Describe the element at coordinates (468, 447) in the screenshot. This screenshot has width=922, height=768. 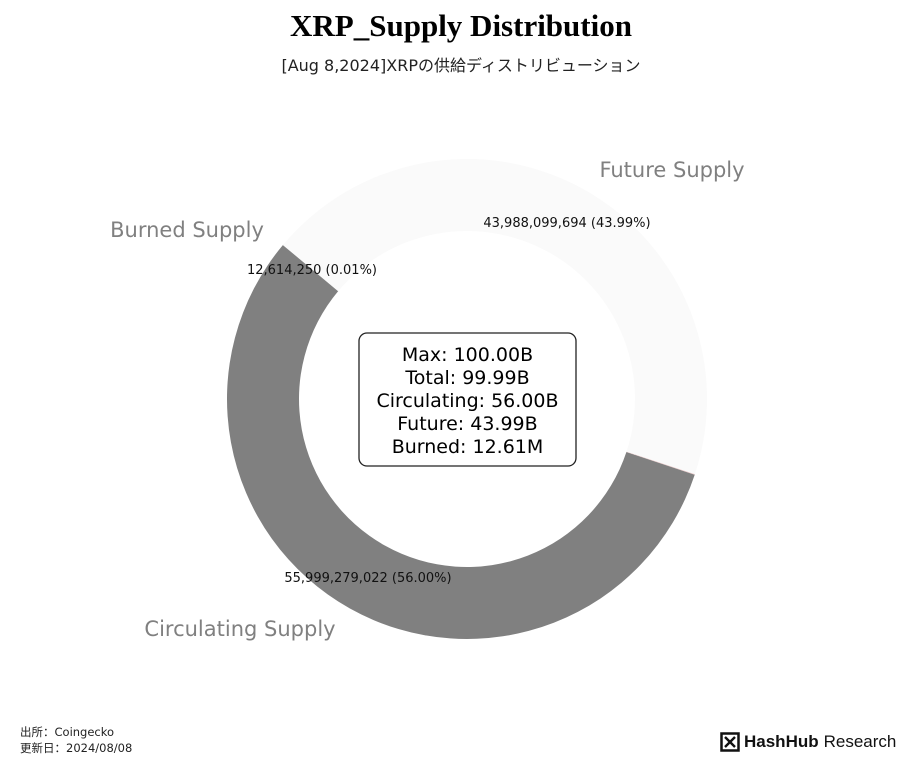
I see `summary-line: Burned: 12.61M` at that location.